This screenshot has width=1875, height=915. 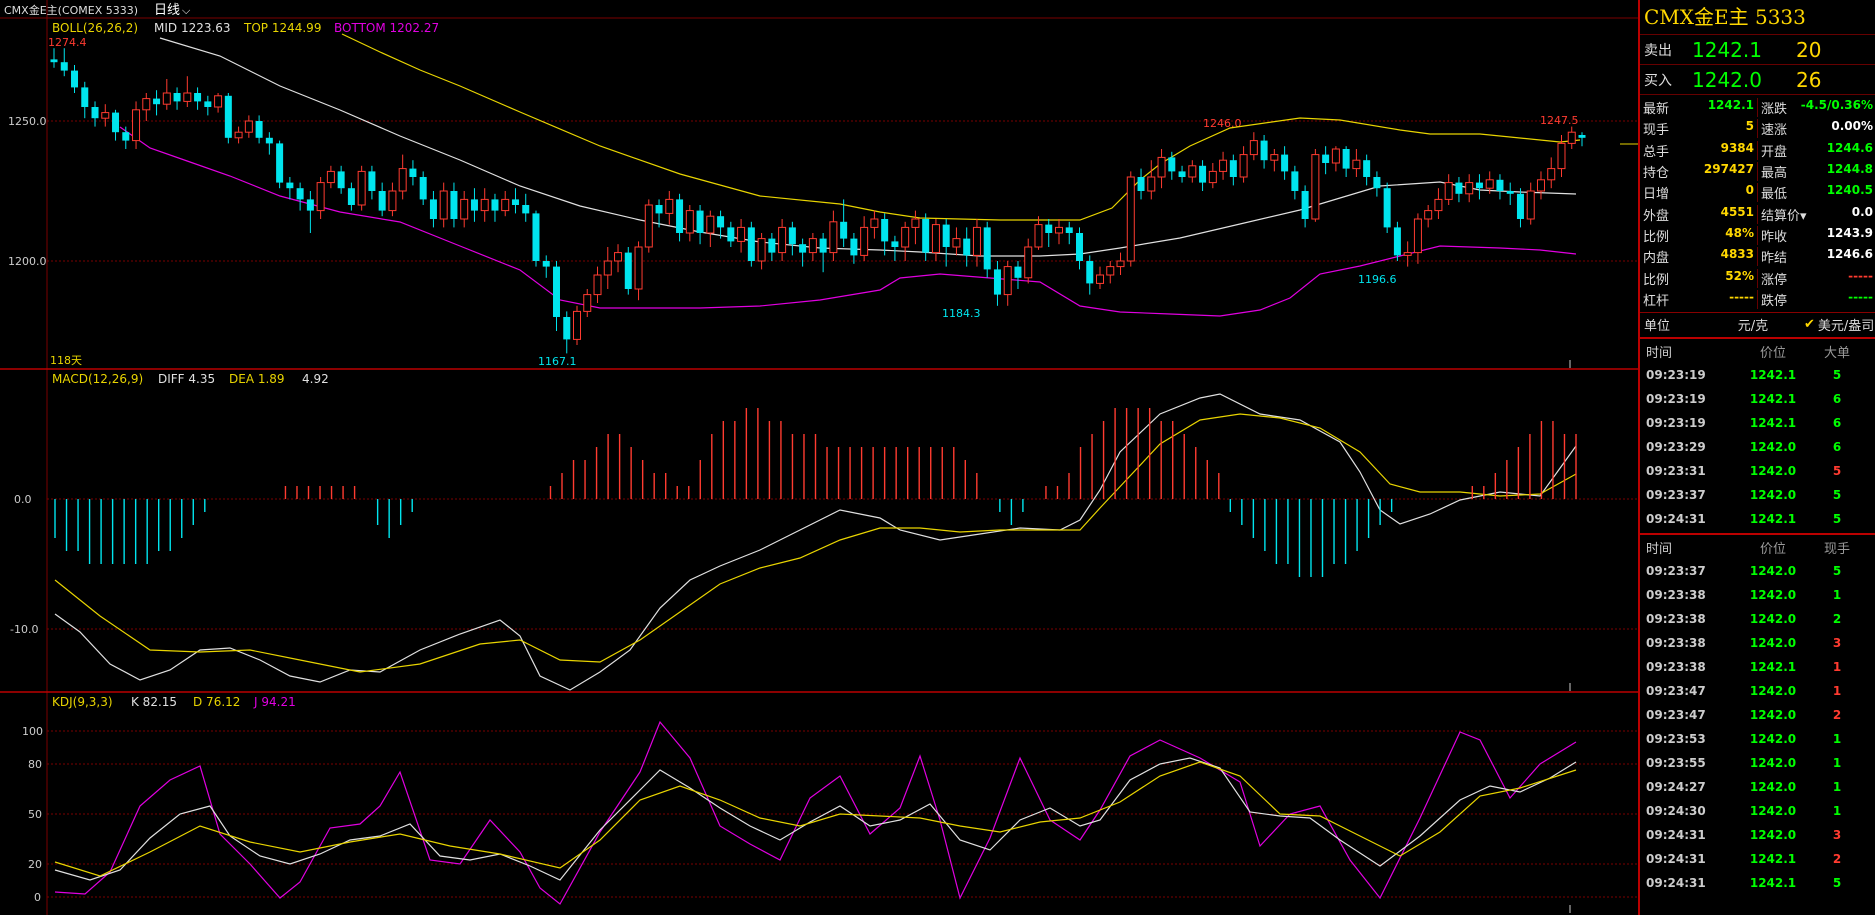 What do you see at coordinates (1837, 642) in the screenshot?
I see `tick-volume: 3` at bounding box center [1837, 642].